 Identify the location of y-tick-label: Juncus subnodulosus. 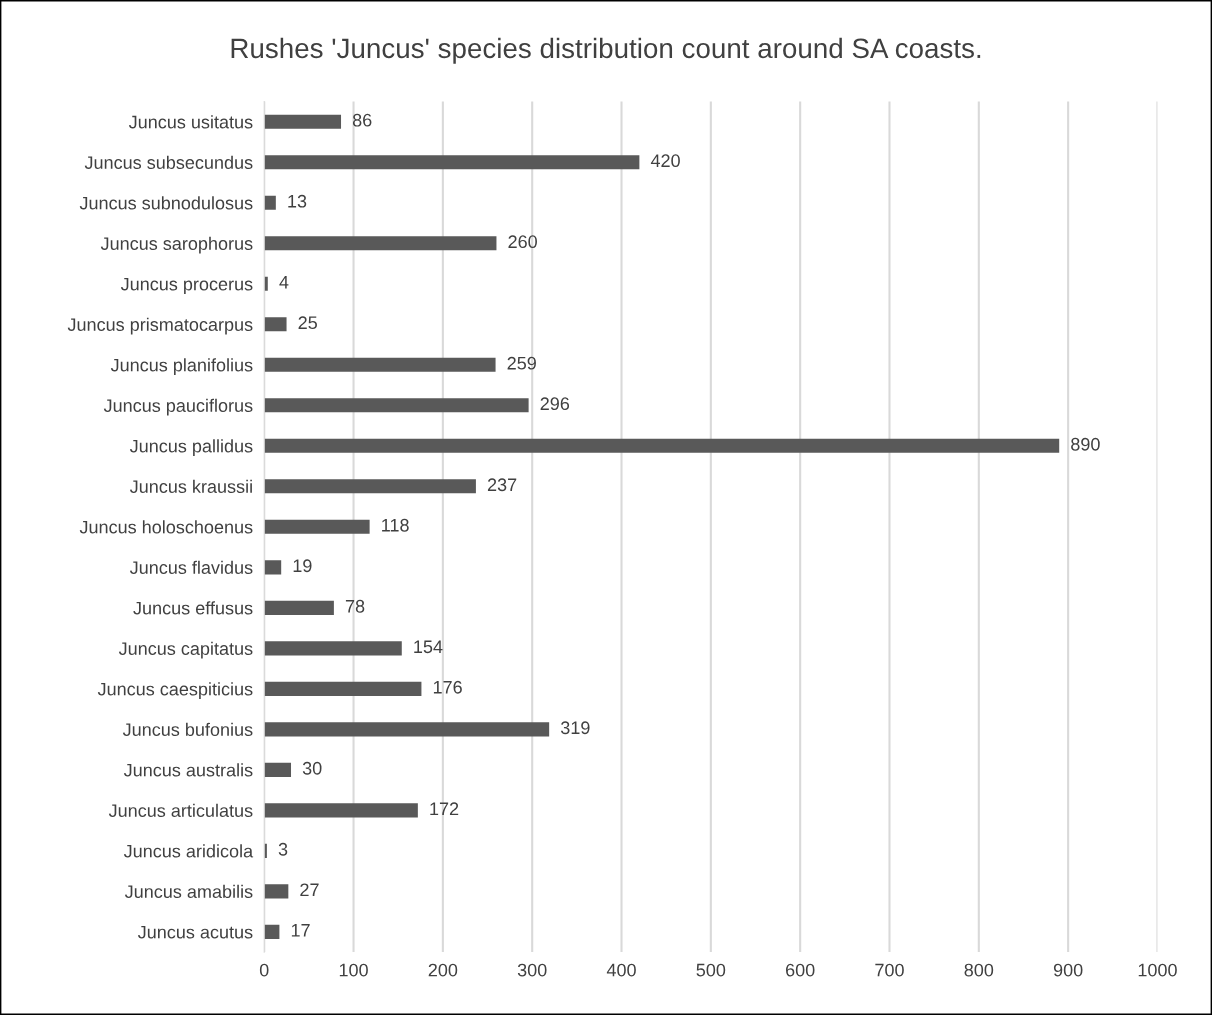
(166, 203).